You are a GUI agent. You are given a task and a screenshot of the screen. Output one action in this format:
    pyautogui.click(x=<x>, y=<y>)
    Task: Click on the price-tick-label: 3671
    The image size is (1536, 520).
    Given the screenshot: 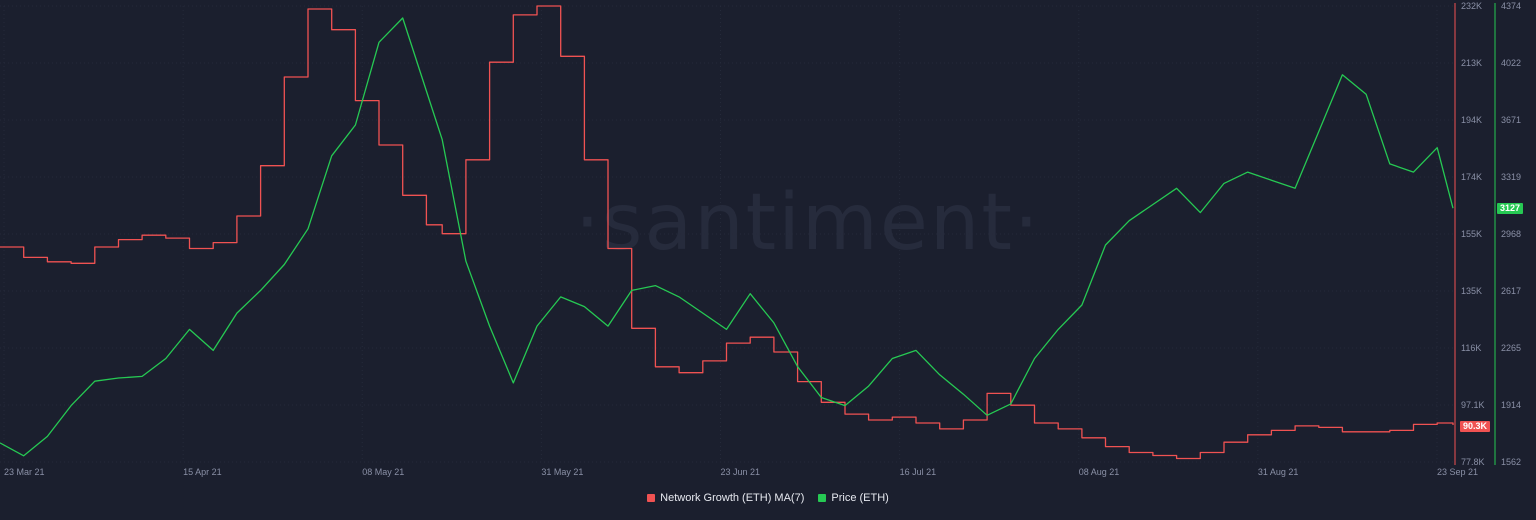 What is the action you would take?
    pyautogui.click(x=1511, y=120)
    